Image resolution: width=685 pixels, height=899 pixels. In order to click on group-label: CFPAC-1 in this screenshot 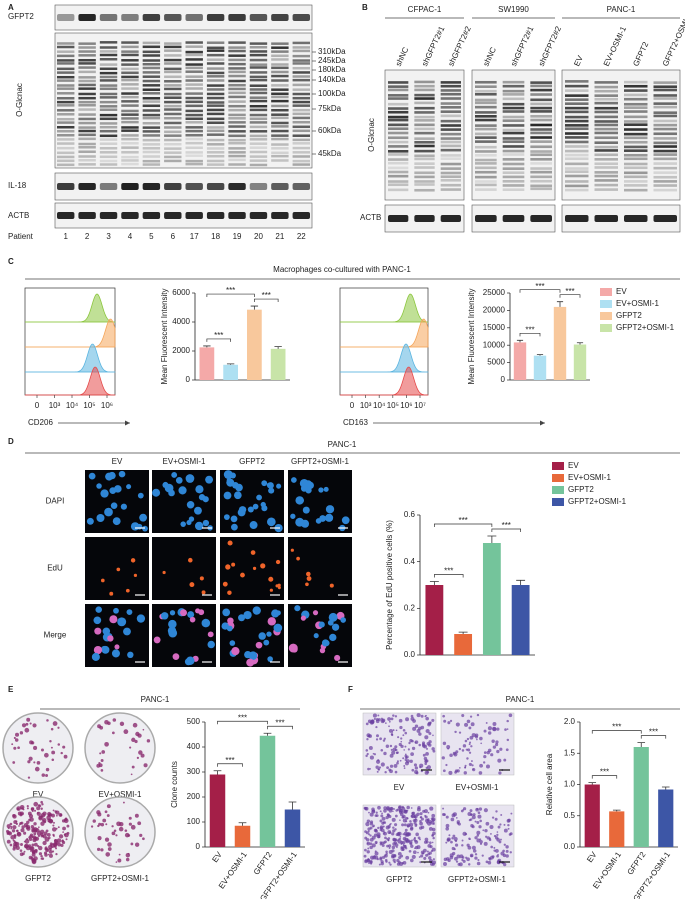, I will do `click(425, 9)`.